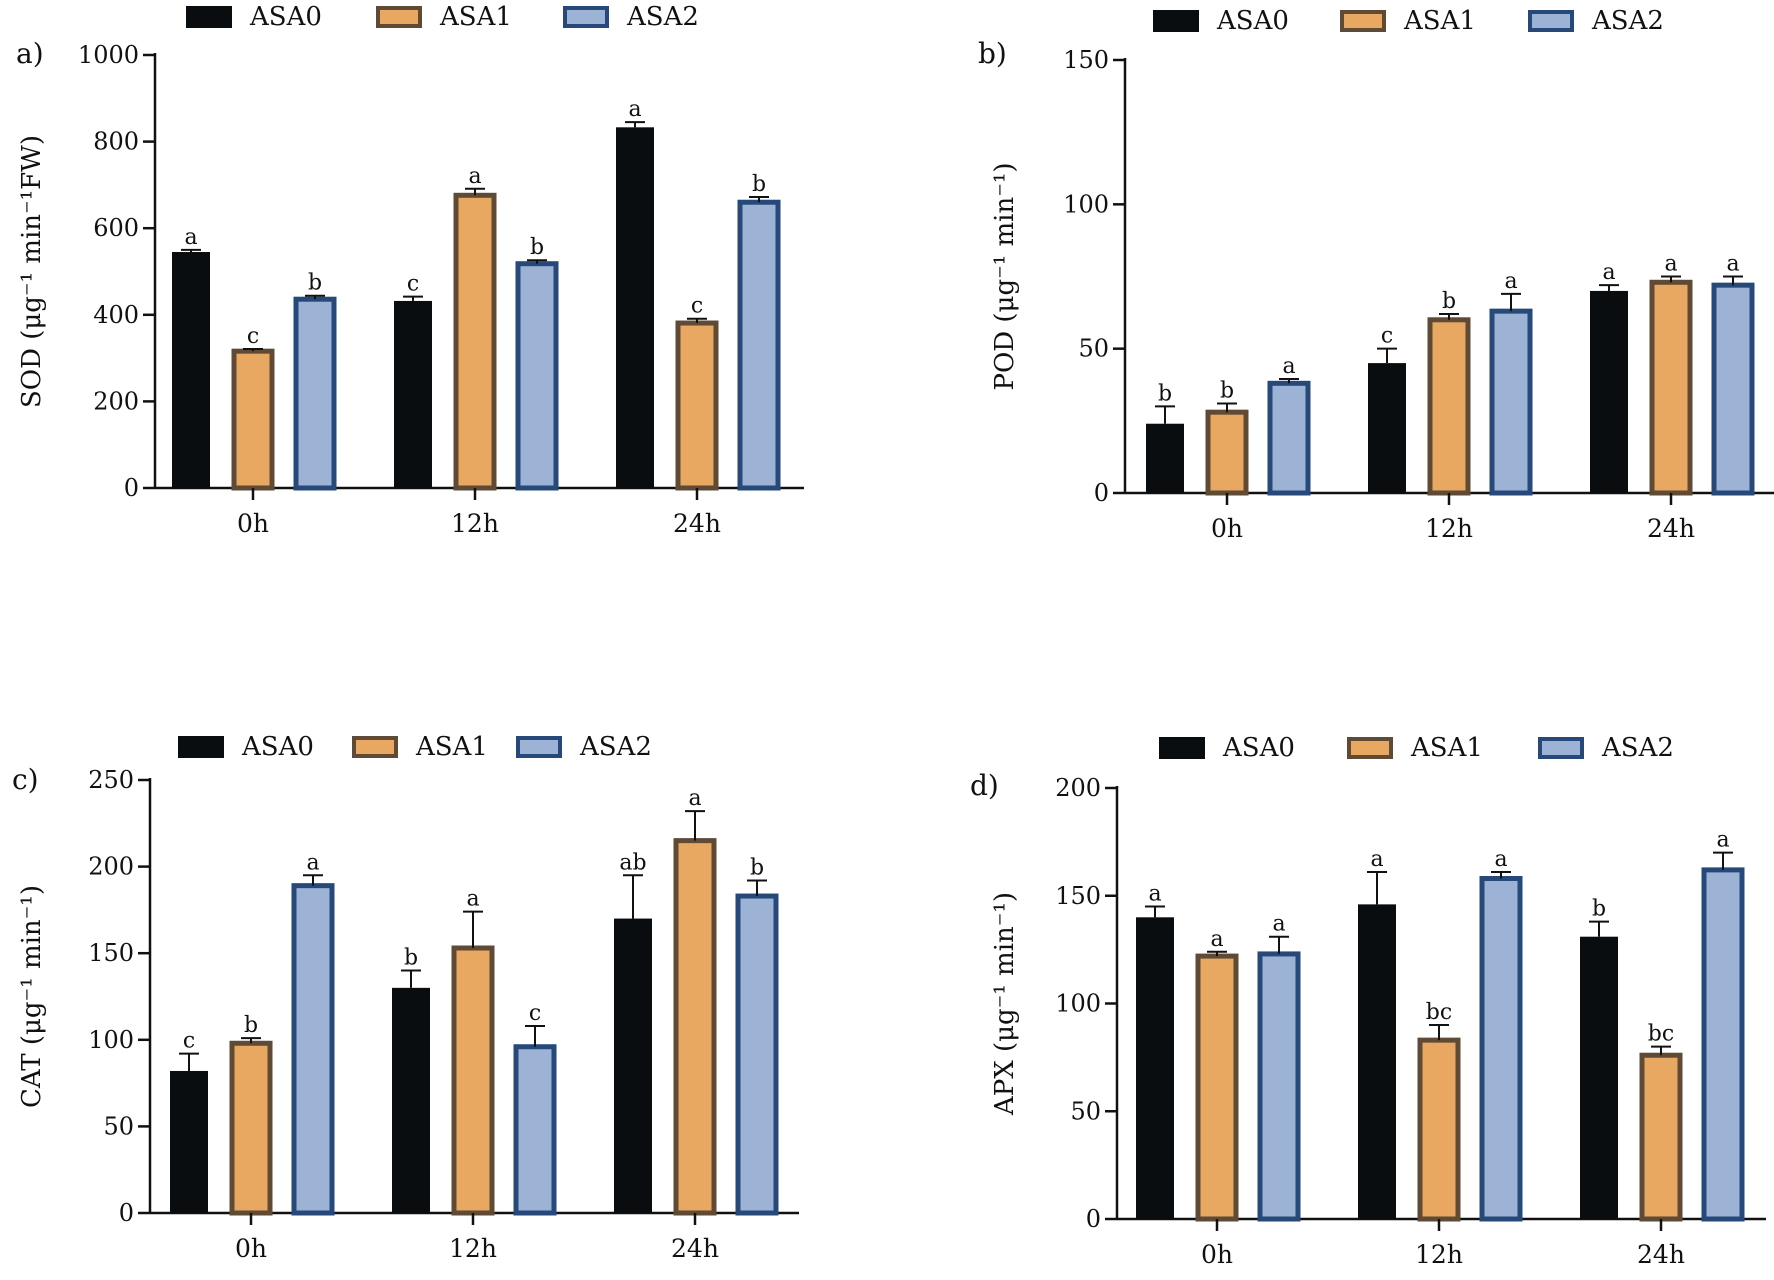 The height and width of the screenshot is (1280, 1774). Describe the element at coordinates (32, 996) in the screenshot. I see `y-axis-label: CAT (μg⁻¹ min⁻¹)` at that location.